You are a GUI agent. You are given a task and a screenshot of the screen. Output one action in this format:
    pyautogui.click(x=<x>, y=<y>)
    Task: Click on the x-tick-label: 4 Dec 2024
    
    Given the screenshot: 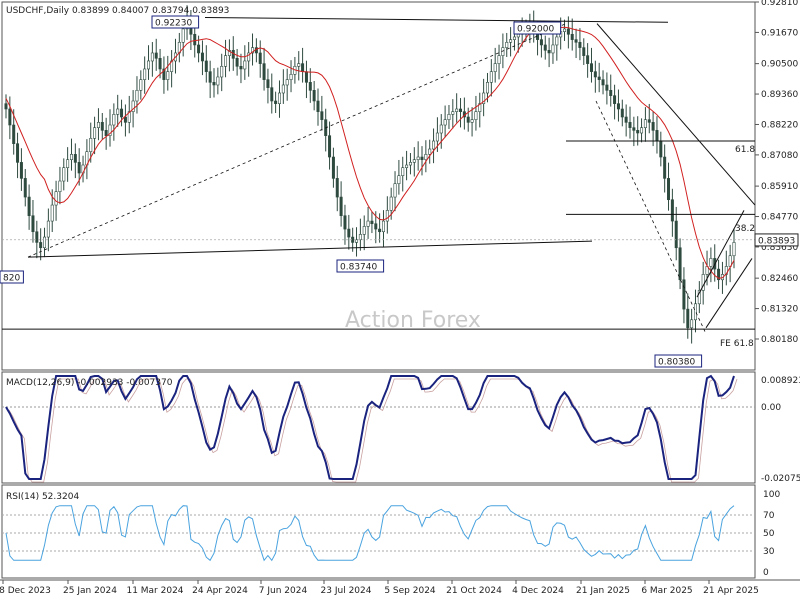 What is the action you would take?
    pyautogui.click(x=538, y=591)
    